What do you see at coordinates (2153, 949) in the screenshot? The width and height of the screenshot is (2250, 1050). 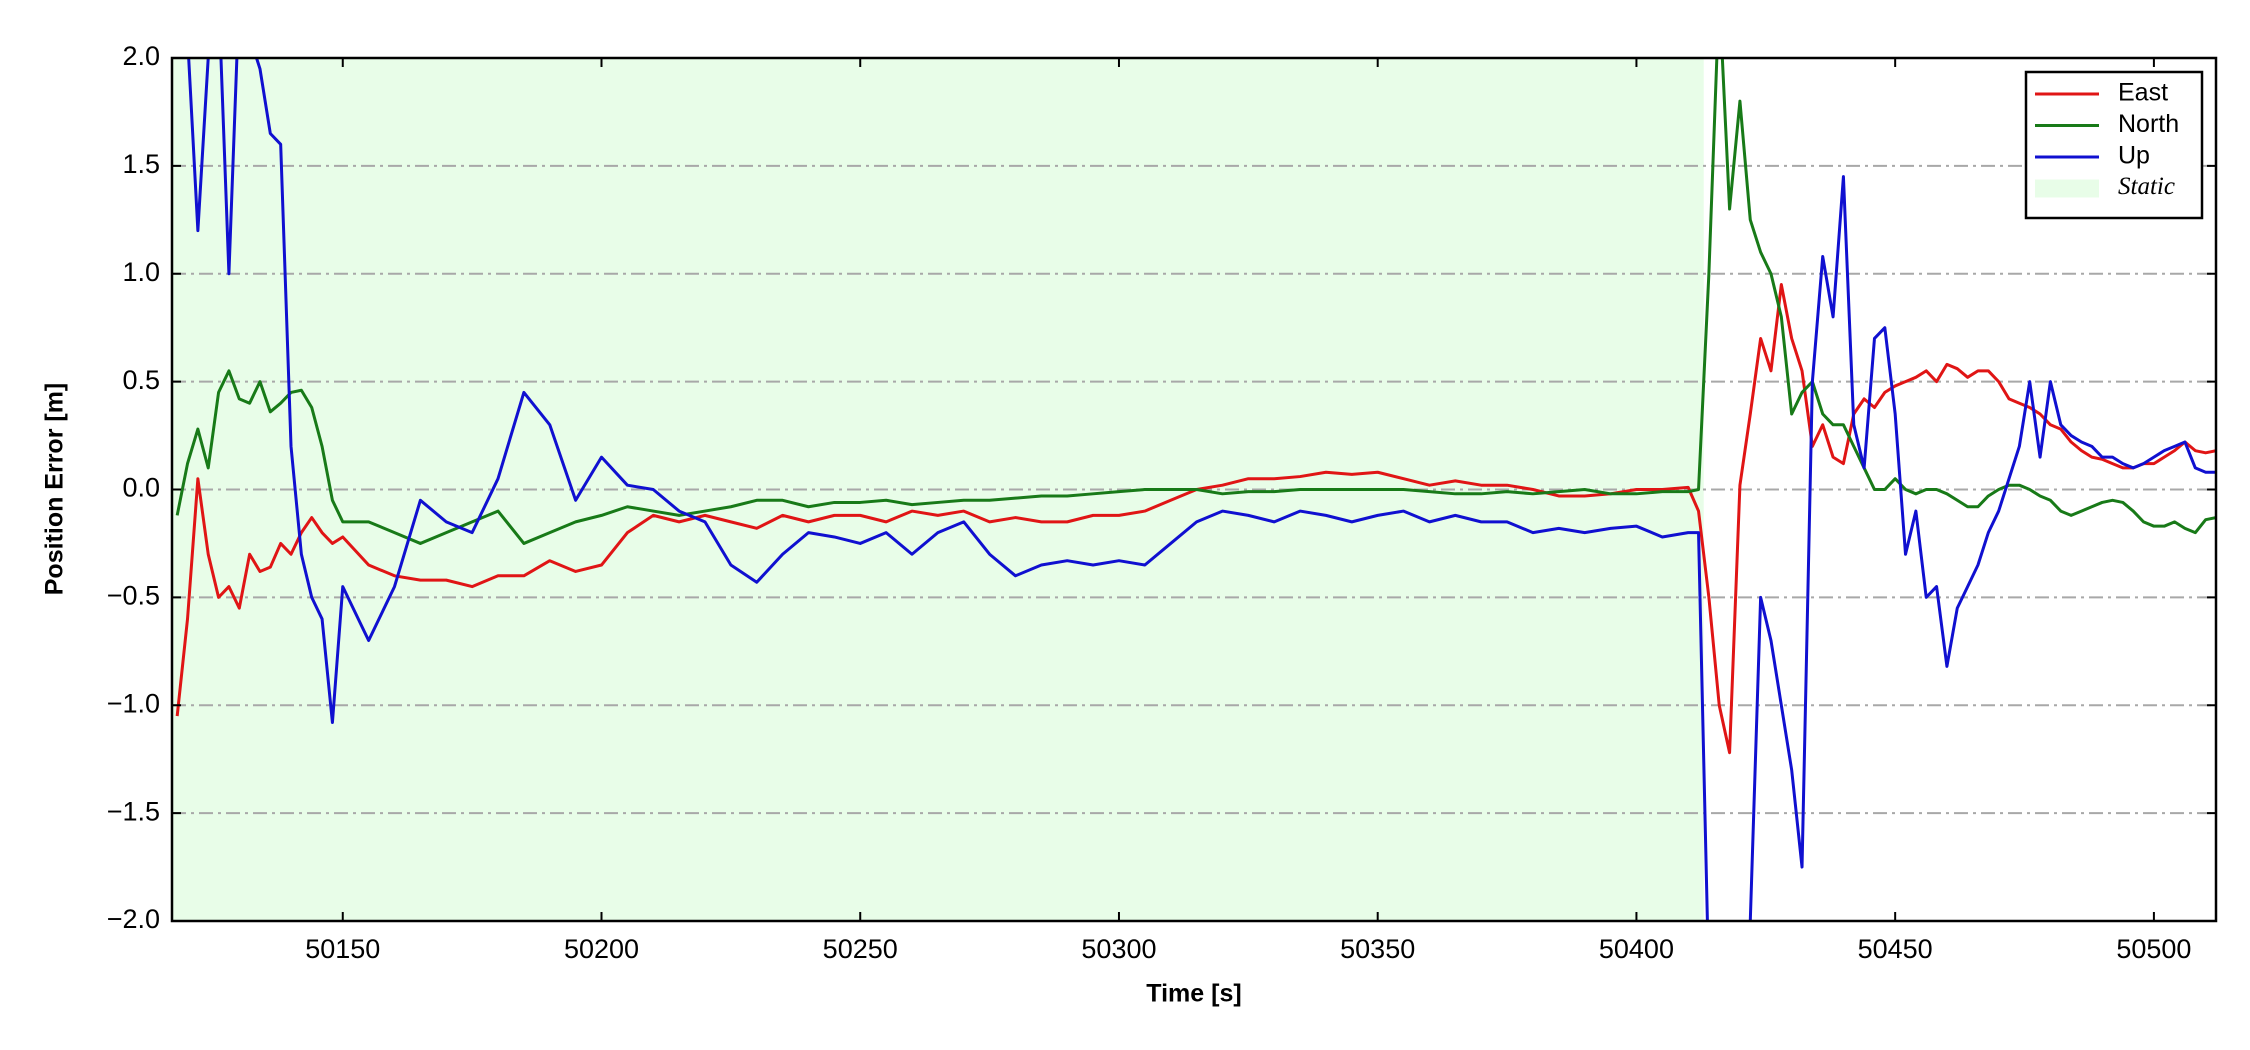 I see `x-tick-label: 50500` at bounding box center [2153, 949].